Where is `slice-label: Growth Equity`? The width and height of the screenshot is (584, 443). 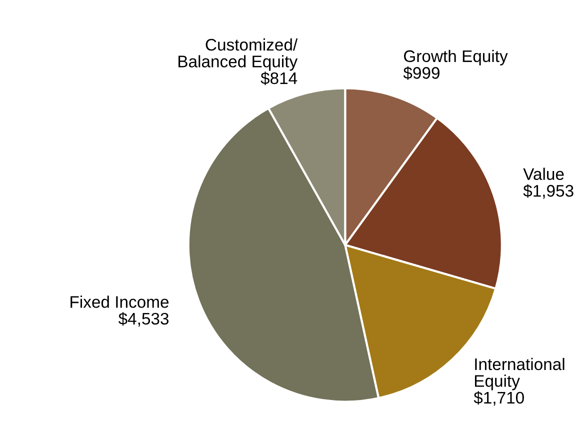 slice-label: Growth Equity is located at coordinates (456, 58).